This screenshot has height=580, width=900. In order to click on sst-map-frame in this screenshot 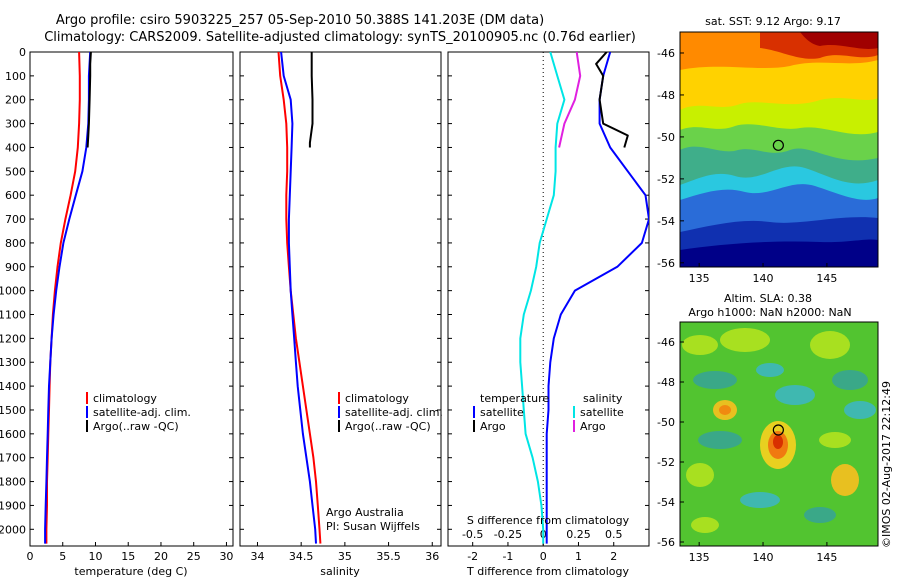, I will do `click(779, 149)`.